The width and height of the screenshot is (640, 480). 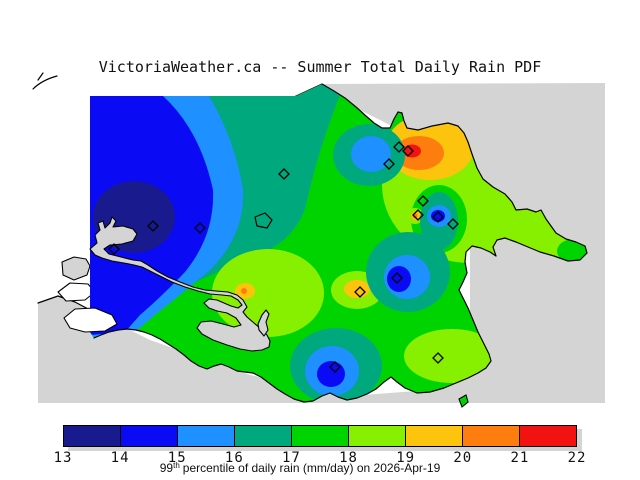 What do you see at coordinates (371, 154) in the screenshot?
I see `field-blue-north-spot` at bounding box center [371, 154].